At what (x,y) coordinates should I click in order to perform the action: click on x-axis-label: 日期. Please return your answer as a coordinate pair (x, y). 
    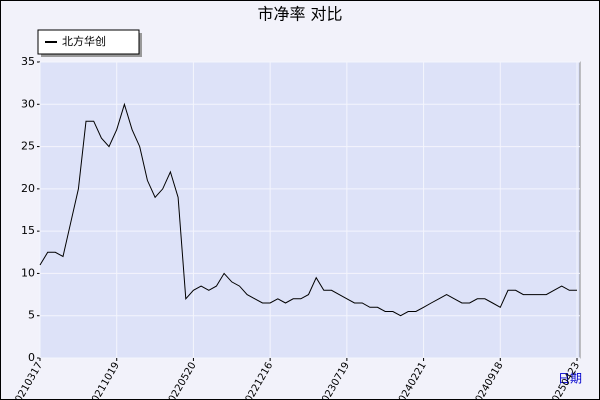
    Looking at the image, I should click on (570, 379).